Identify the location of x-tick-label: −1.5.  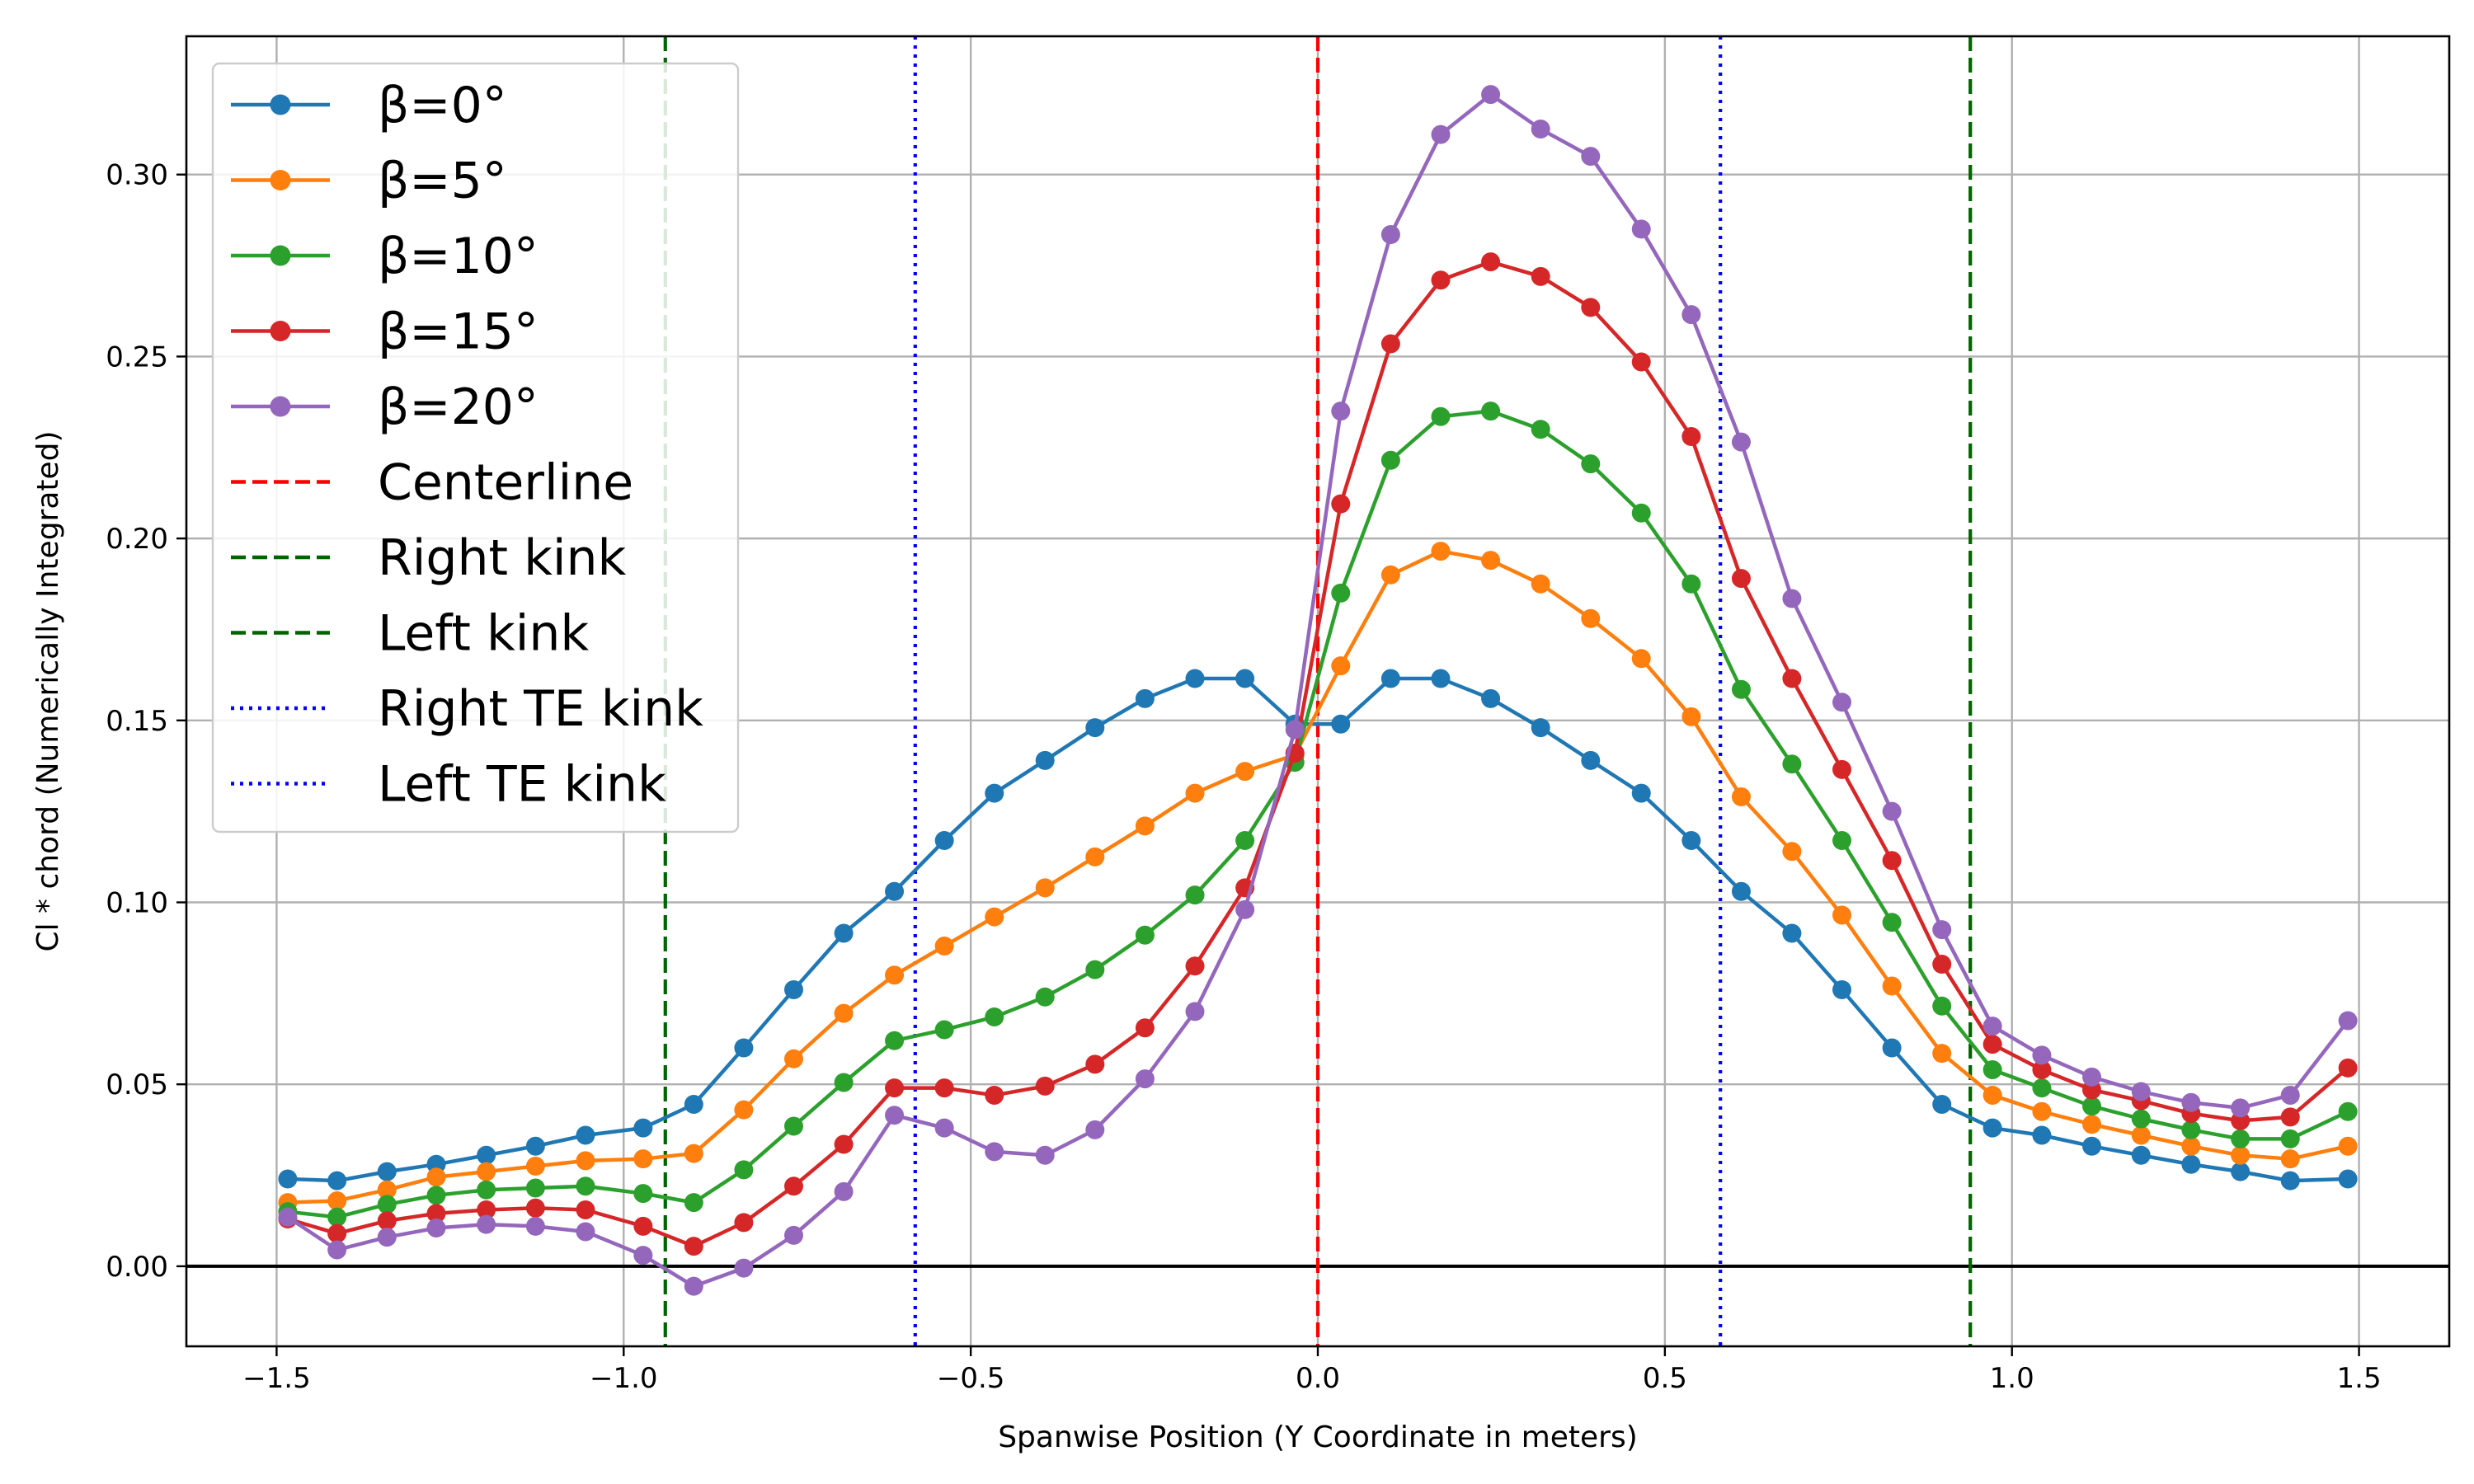
(276, 1378).